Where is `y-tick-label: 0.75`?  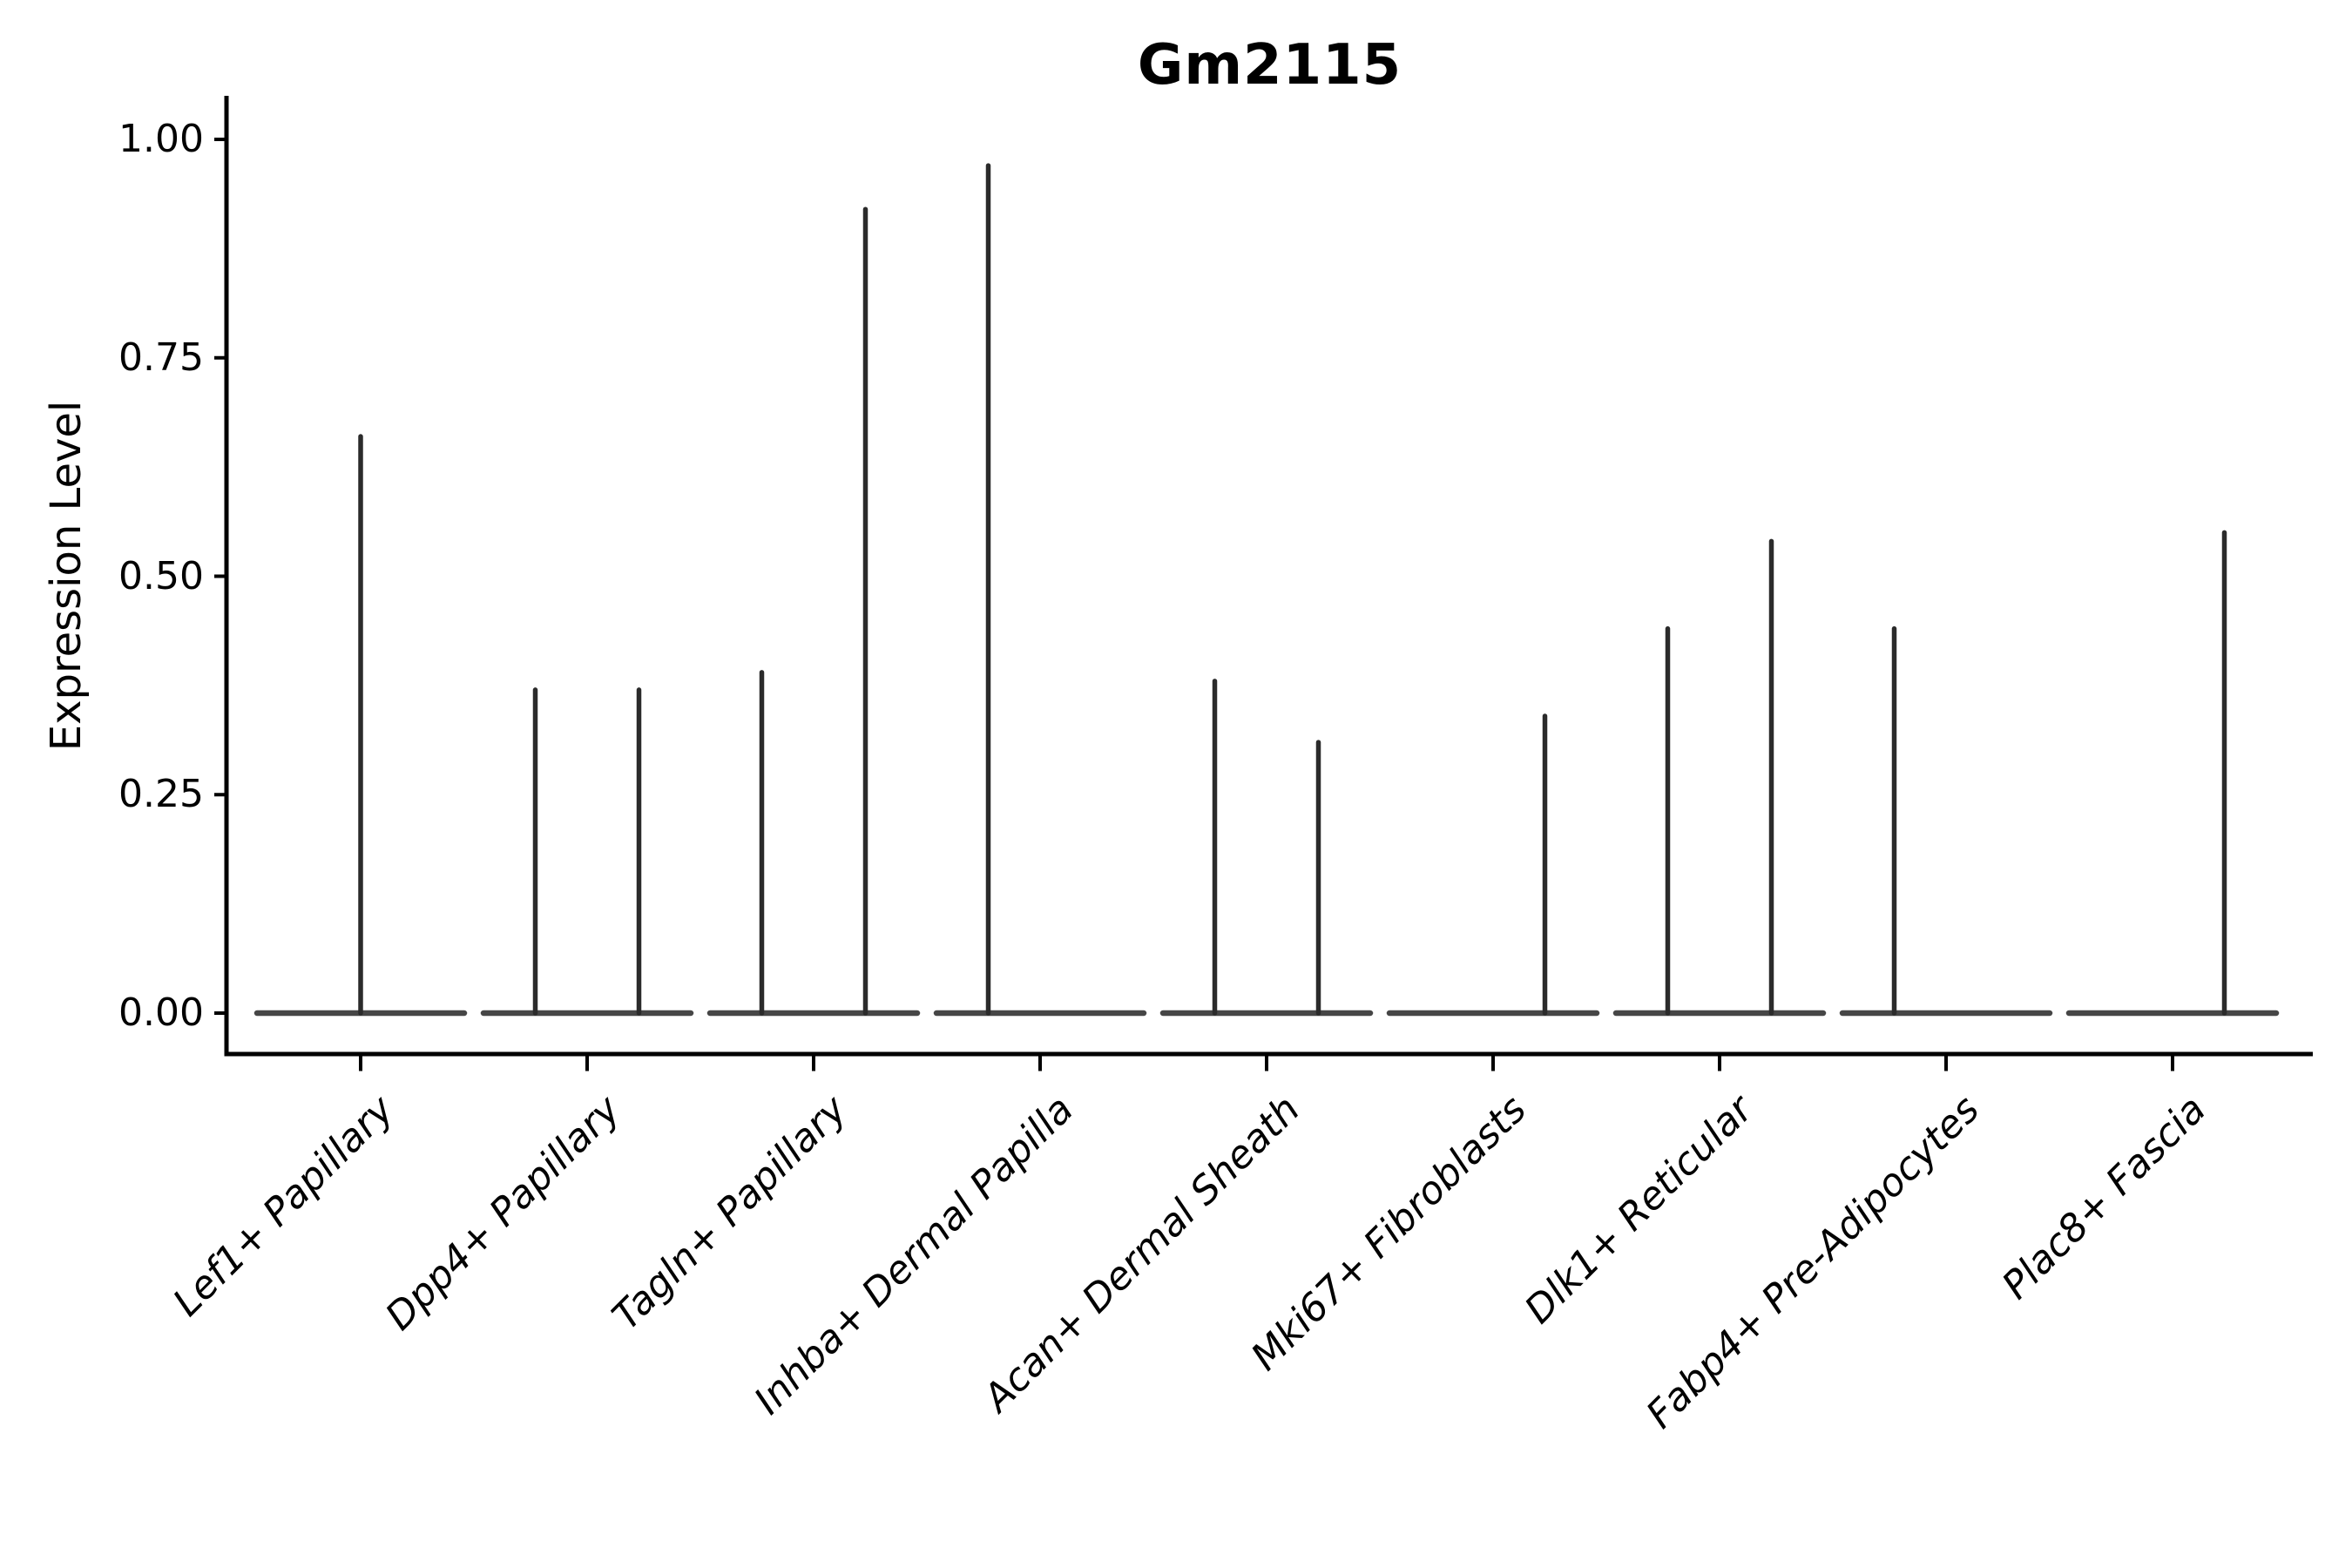
y-tick-label: 0.75 is located at coordinates (161, 357).